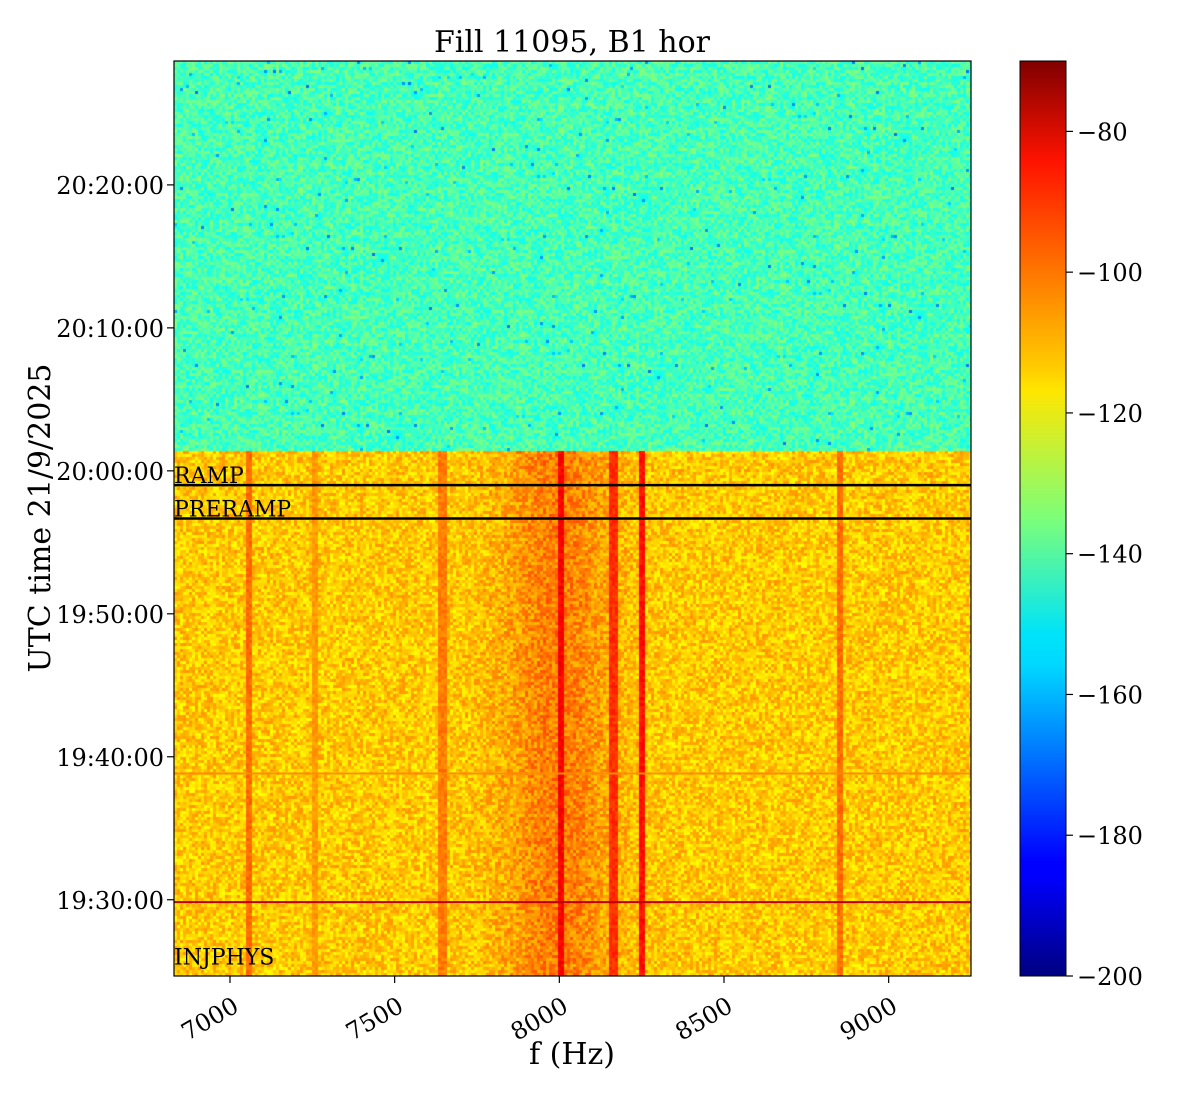  Describe the element at coordinates (1110, 555) in the screenshot. I see `colorbar-tick-label: −140` at that location.